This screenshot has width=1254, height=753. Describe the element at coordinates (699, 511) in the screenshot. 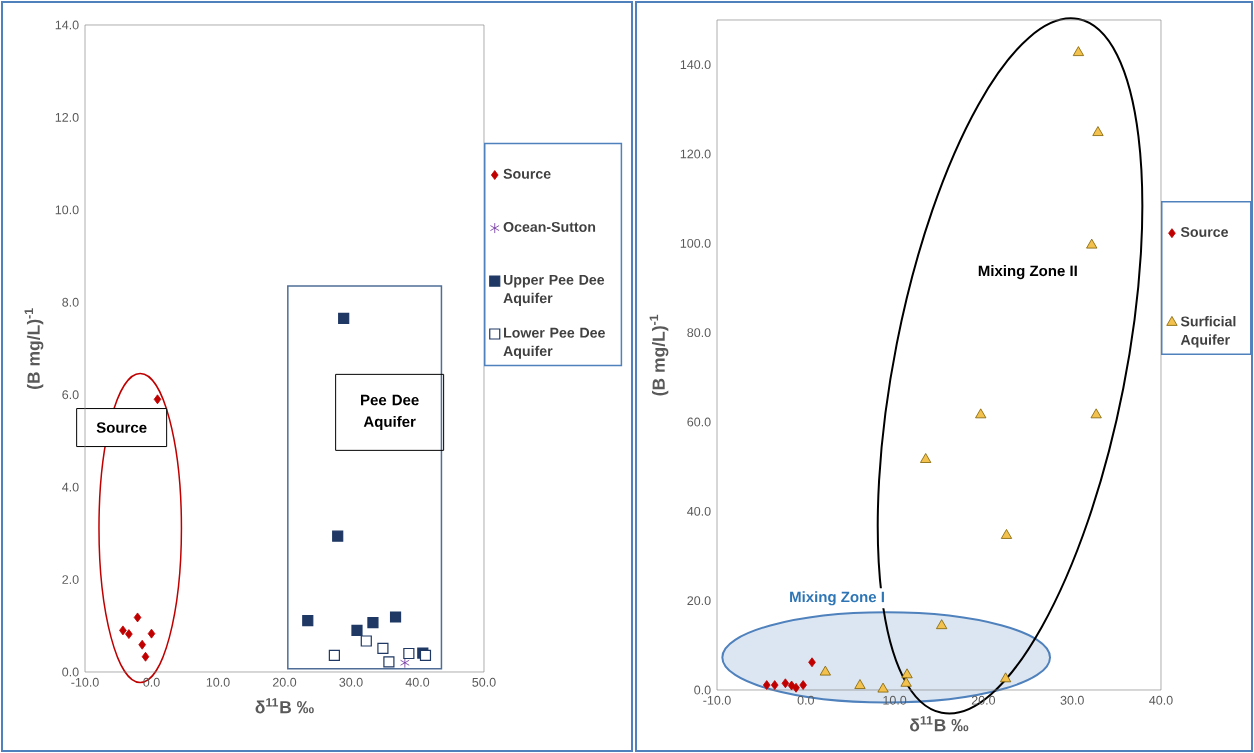

I see `y-tick-label: 40.0` at that location.